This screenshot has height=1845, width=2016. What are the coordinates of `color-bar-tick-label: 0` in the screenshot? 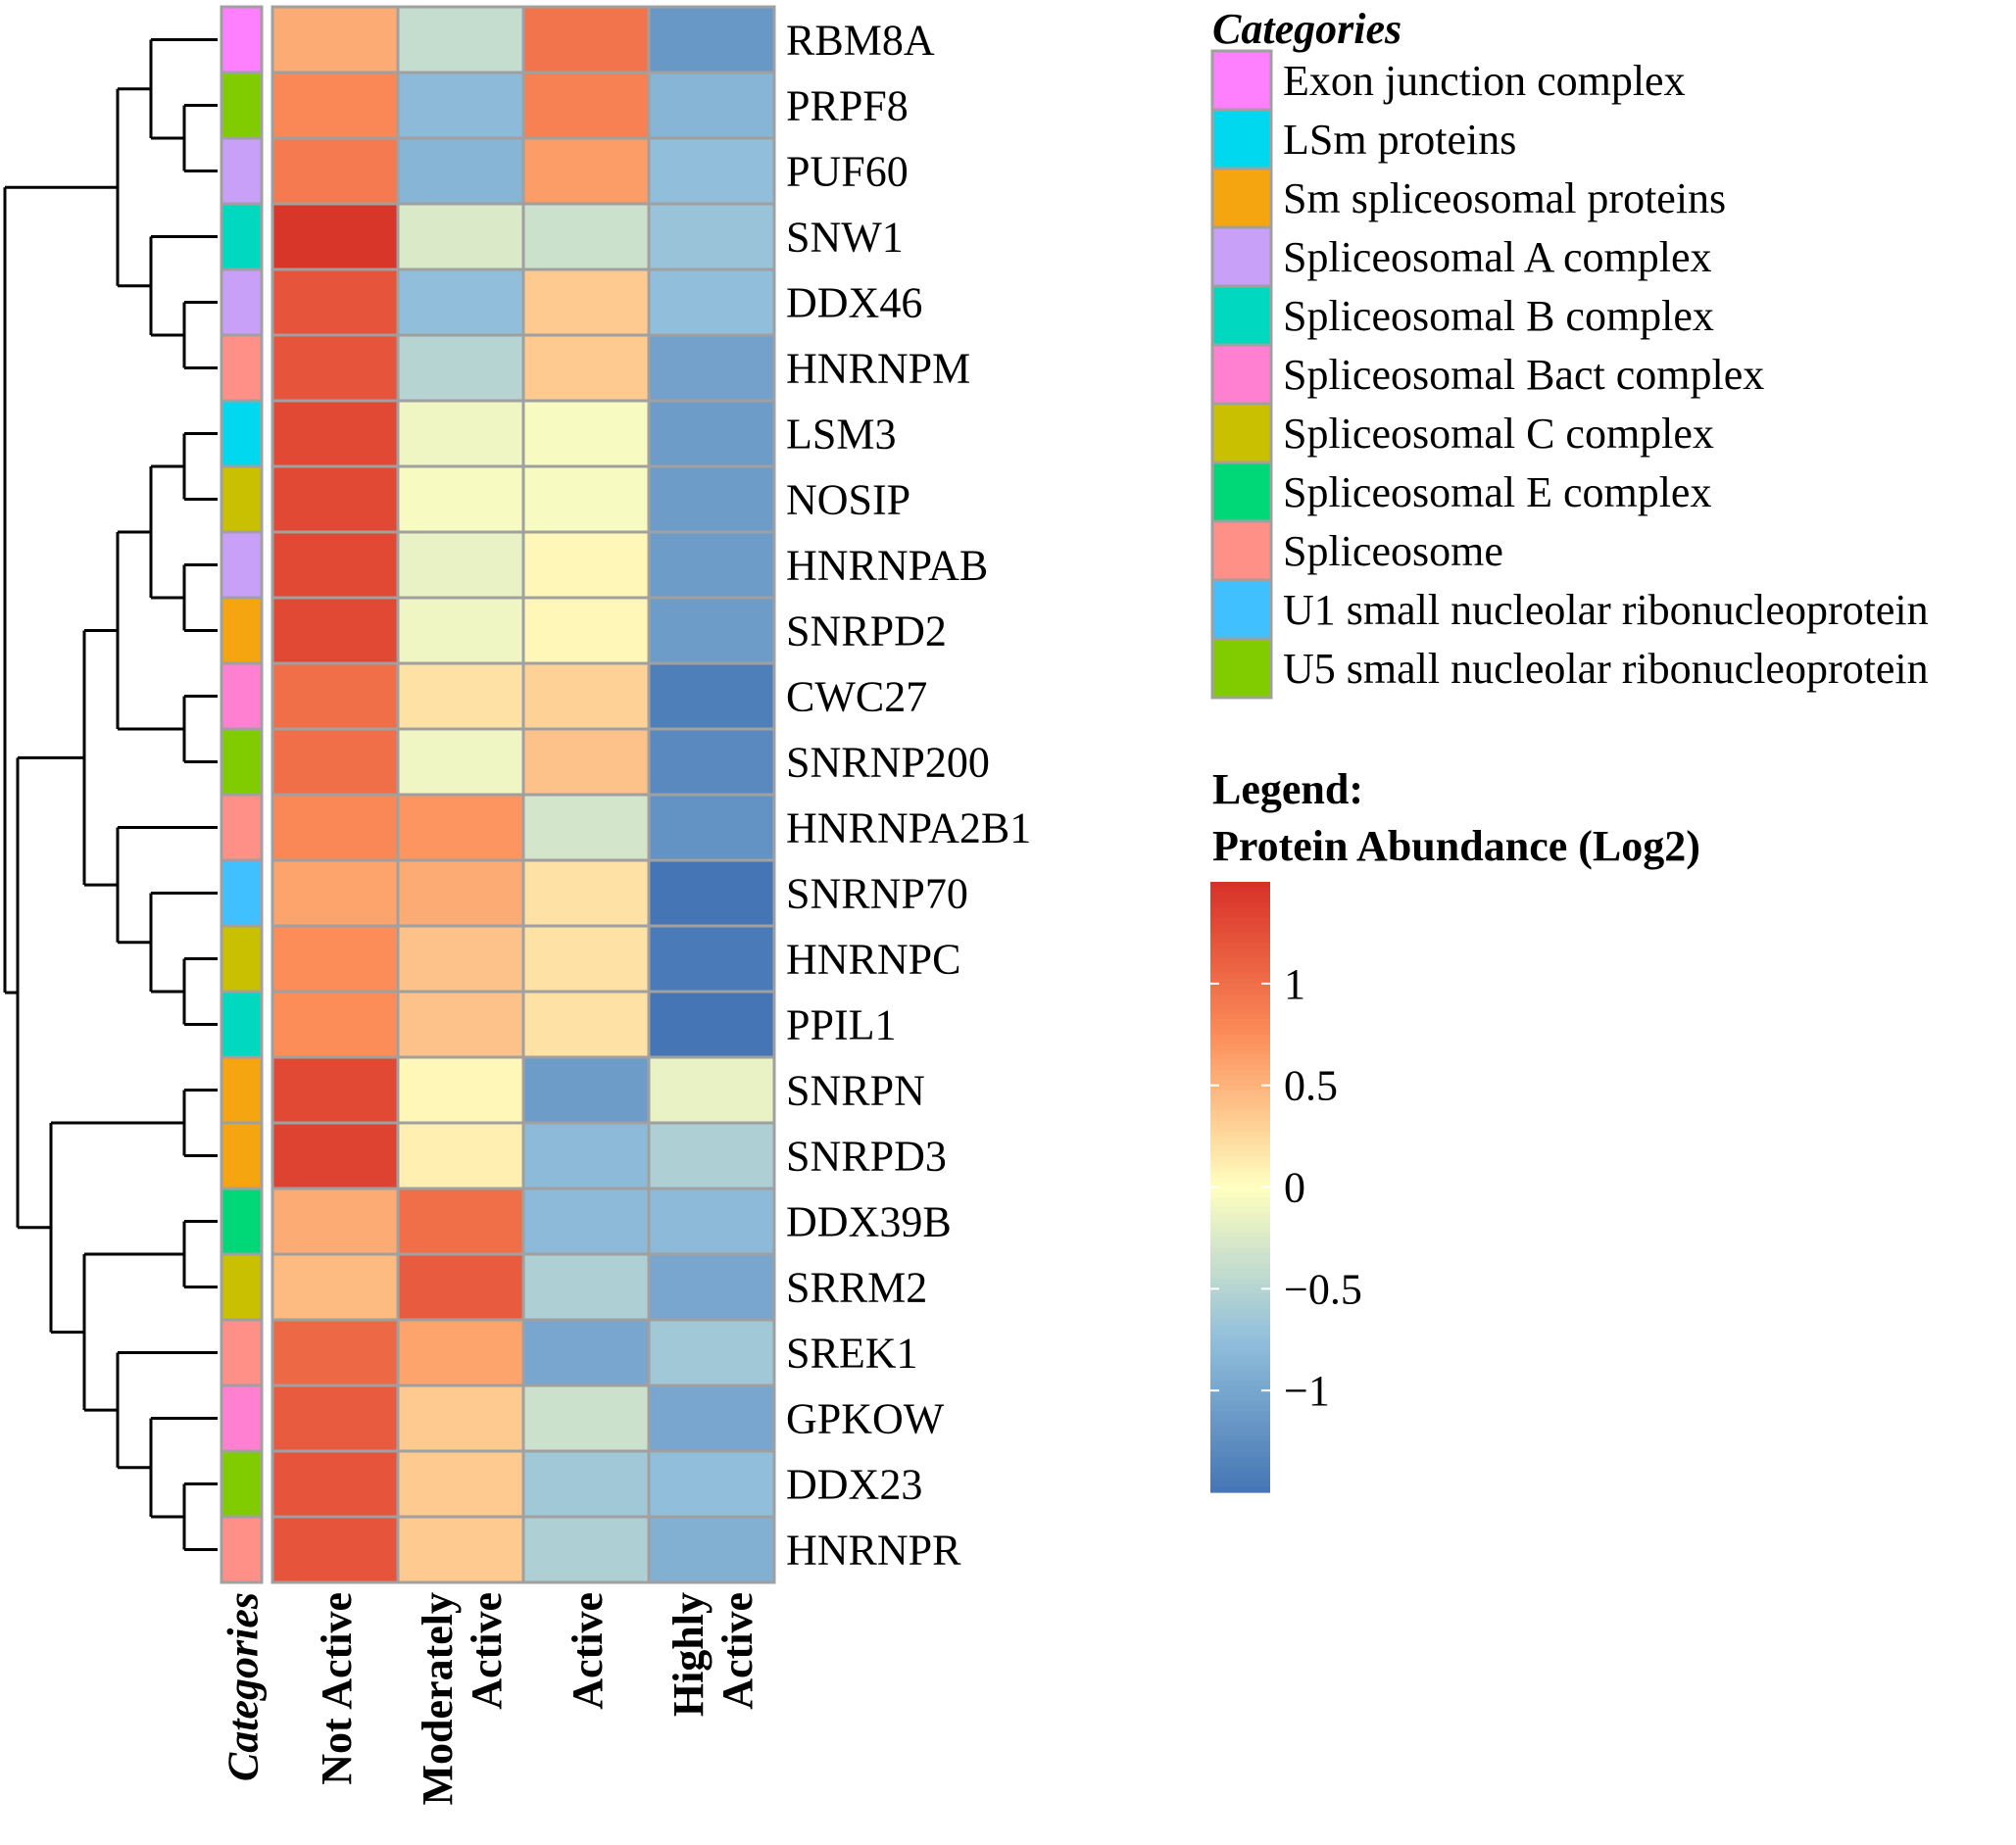 It's located at (1294, 1188).